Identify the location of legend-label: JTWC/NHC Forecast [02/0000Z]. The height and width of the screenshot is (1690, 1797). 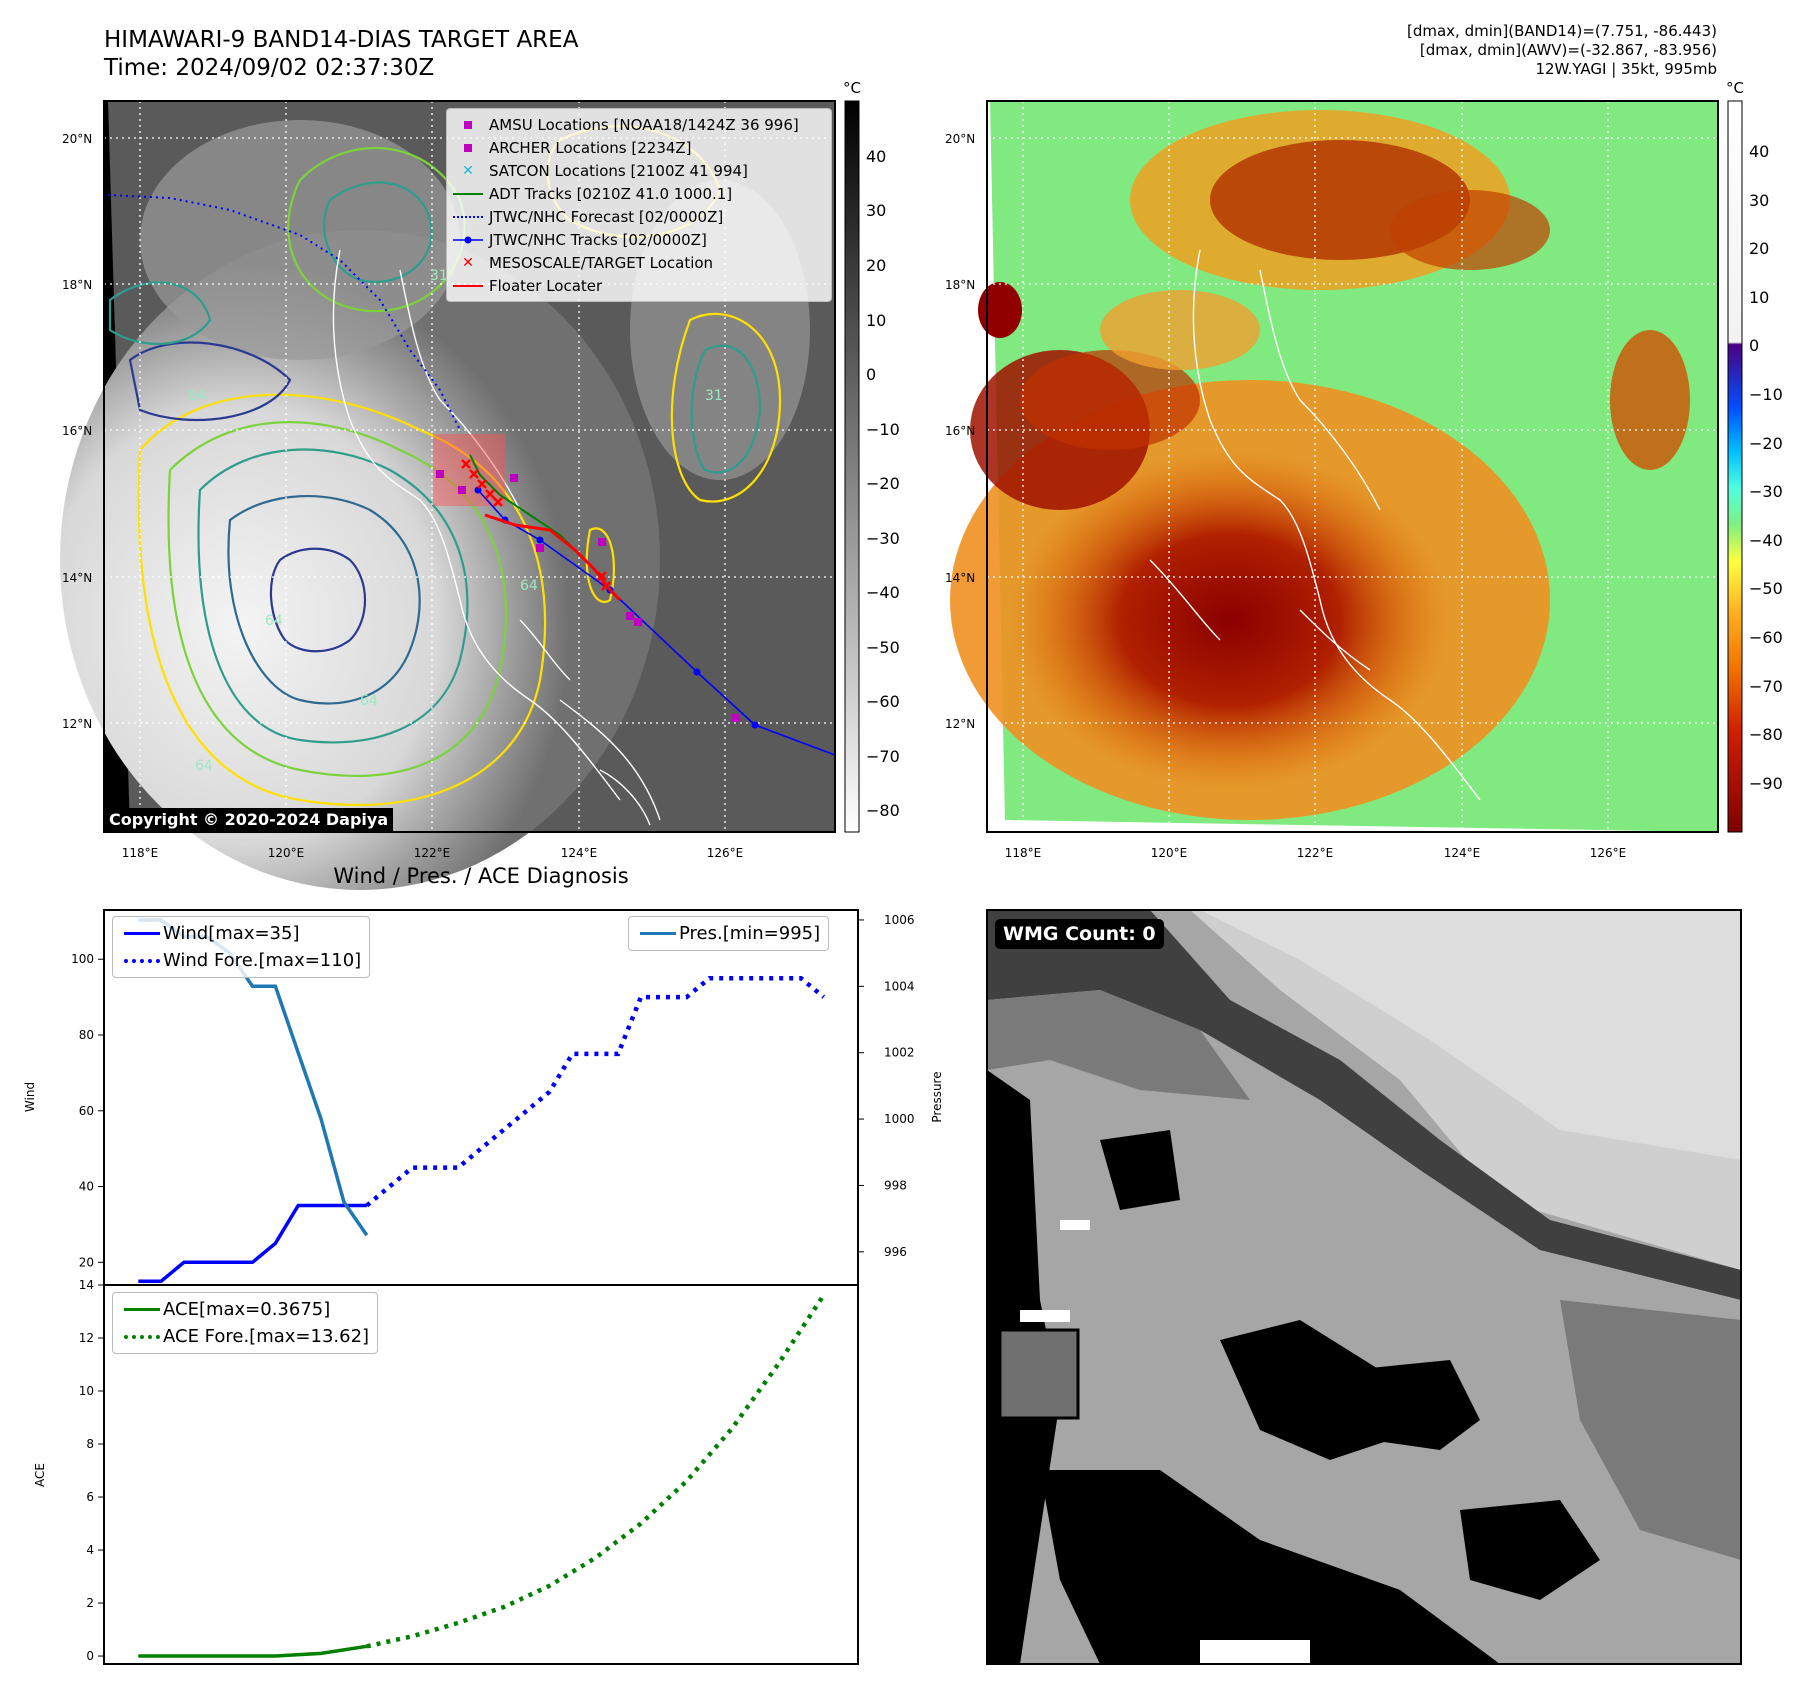
(606, 216).